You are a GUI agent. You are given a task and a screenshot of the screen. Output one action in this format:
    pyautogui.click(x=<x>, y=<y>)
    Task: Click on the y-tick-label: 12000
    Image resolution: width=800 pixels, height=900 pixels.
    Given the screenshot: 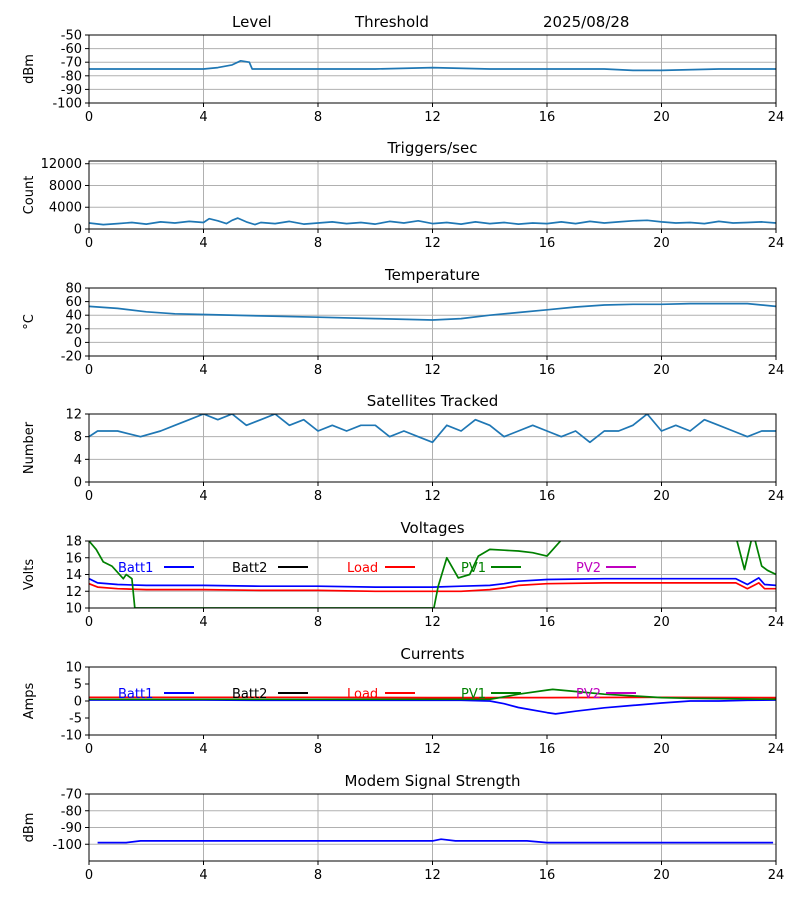 What is the action you would take?
    pyautogui.click(x=61, y=164)
    